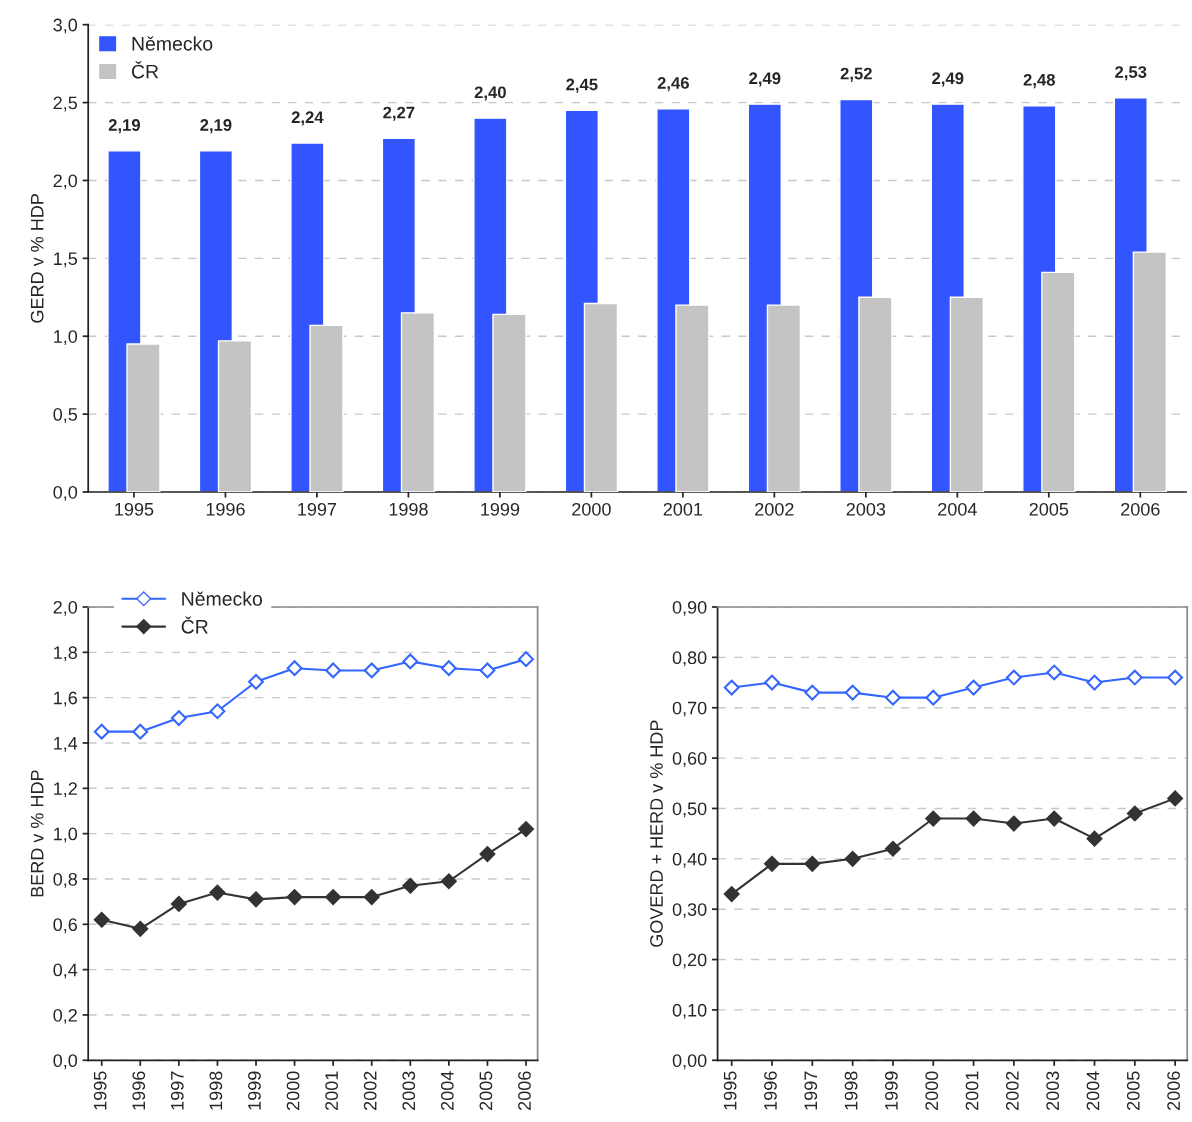 Image resolution: width=1192 pixels, height=1122 pixels. I want to click on y-tick-label: 3,0, so click(65, 26).